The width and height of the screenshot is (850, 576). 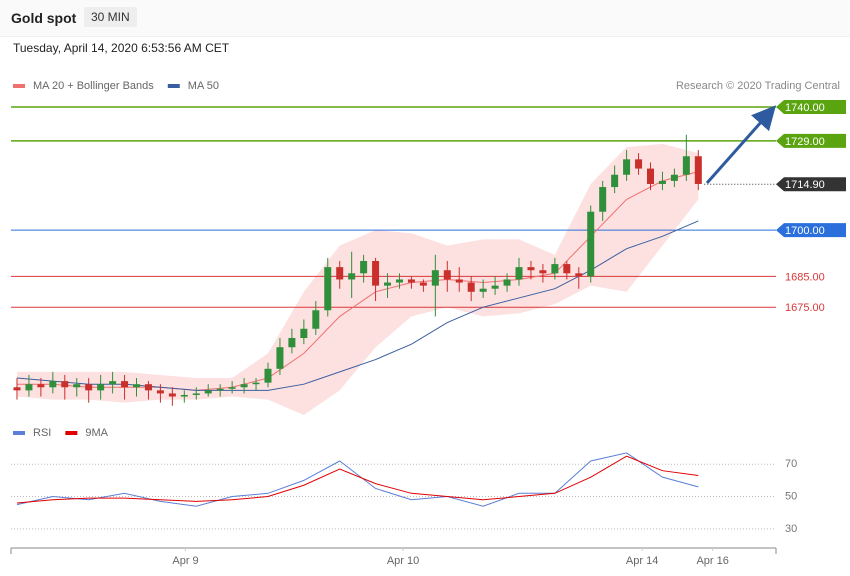 What do you see at coordinates (805, 308) in the screenshot?
I see `level-label: 1675.00` at bounding box center [805, 308].